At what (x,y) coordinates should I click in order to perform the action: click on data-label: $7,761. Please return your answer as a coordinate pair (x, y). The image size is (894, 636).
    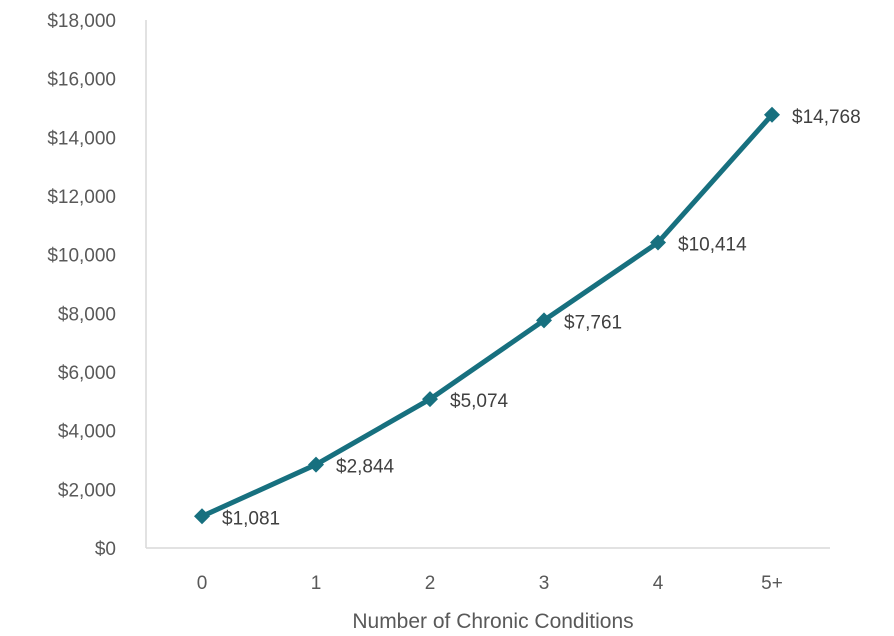
    Looking at the image, I should click on (593, 322).